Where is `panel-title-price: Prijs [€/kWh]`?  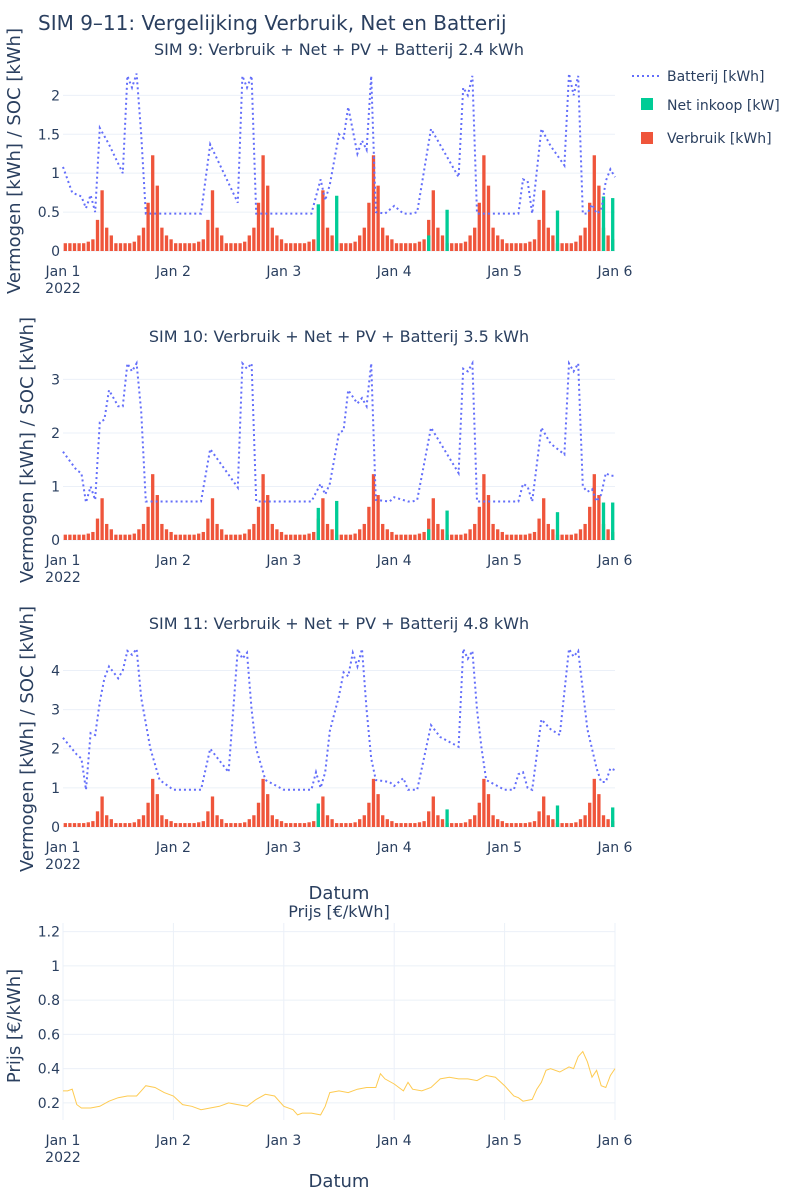
panel-title-price: Prijs [€/kWh] is located at coordinates (339, 911).